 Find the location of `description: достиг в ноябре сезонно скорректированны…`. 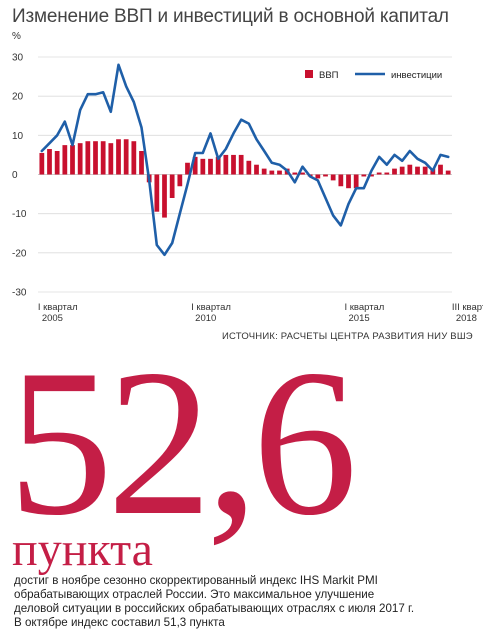

description: достиг в ноябре сезонно скорректированны… is located at coordinates (244, 602).